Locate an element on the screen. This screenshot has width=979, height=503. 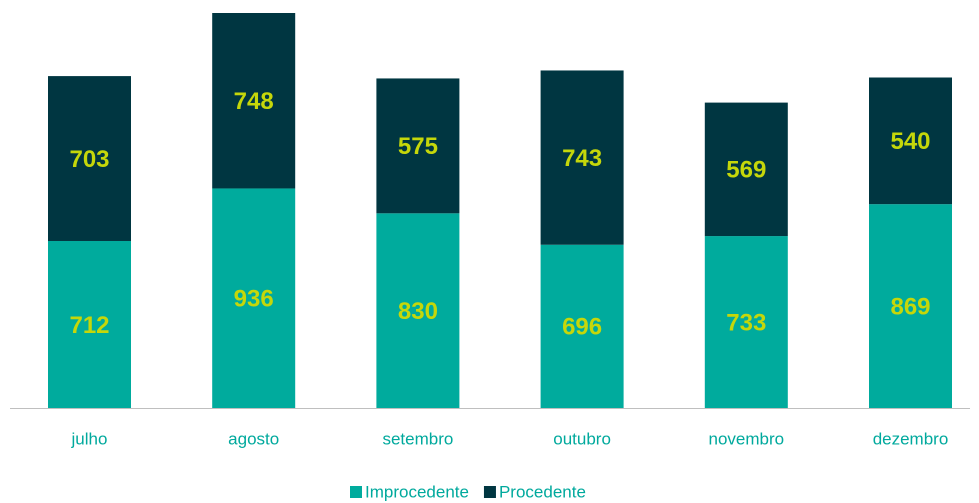
value-label: 869 is located at coordinates (910, 306).